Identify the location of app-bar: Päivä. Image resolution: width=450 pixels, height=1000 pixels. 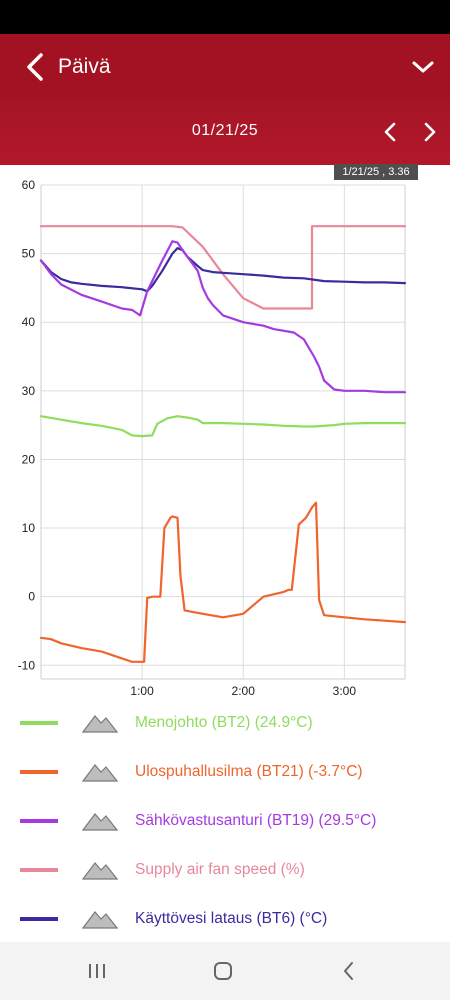
(225, 67).